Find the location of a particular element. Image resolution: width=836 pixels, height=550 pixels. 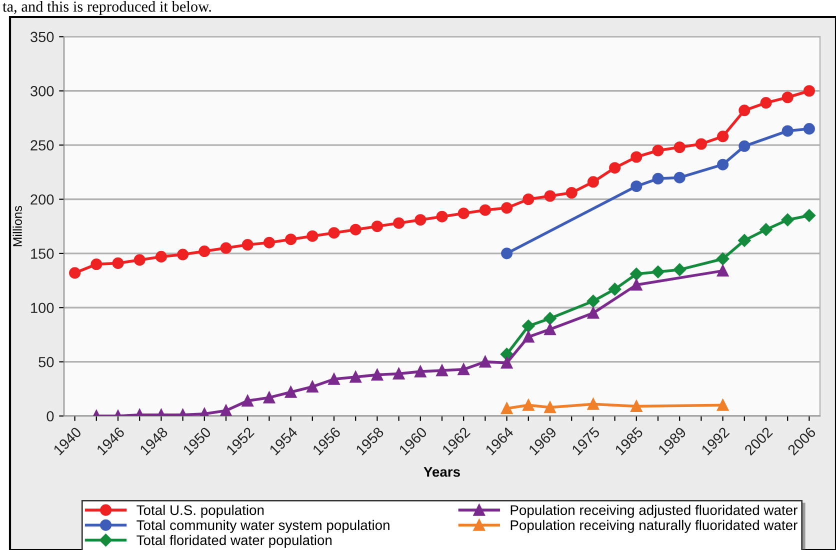

legend-label: Population receiving adjusted fluoridated water is located at coordinates (654, 511).